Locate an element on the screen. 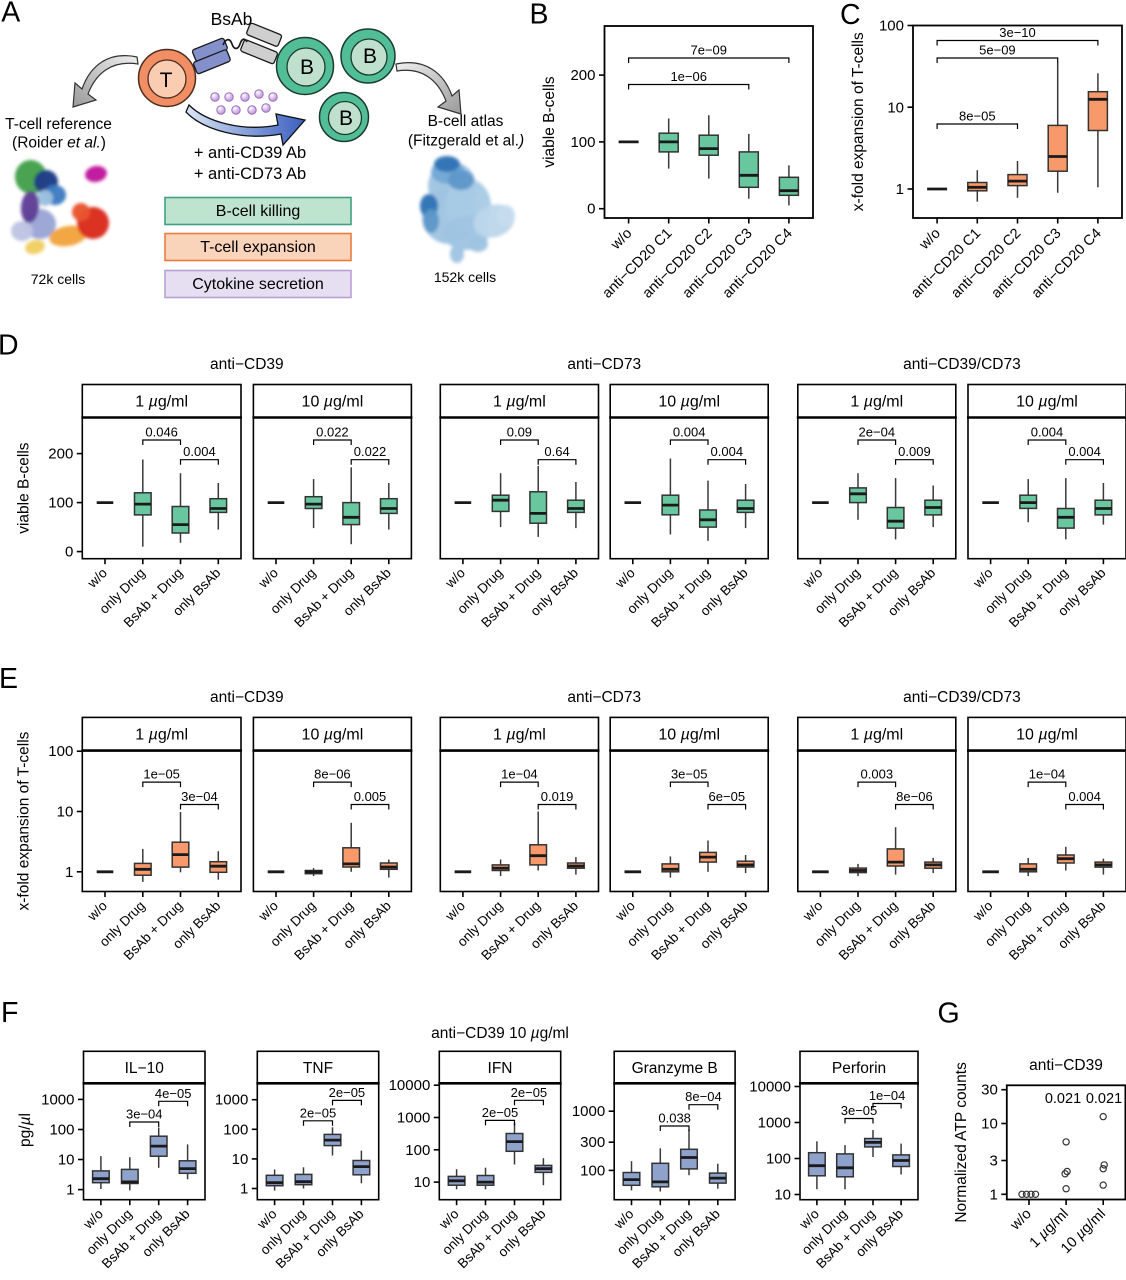  svg-text: 0.005 is located at coordinates (370, 796).